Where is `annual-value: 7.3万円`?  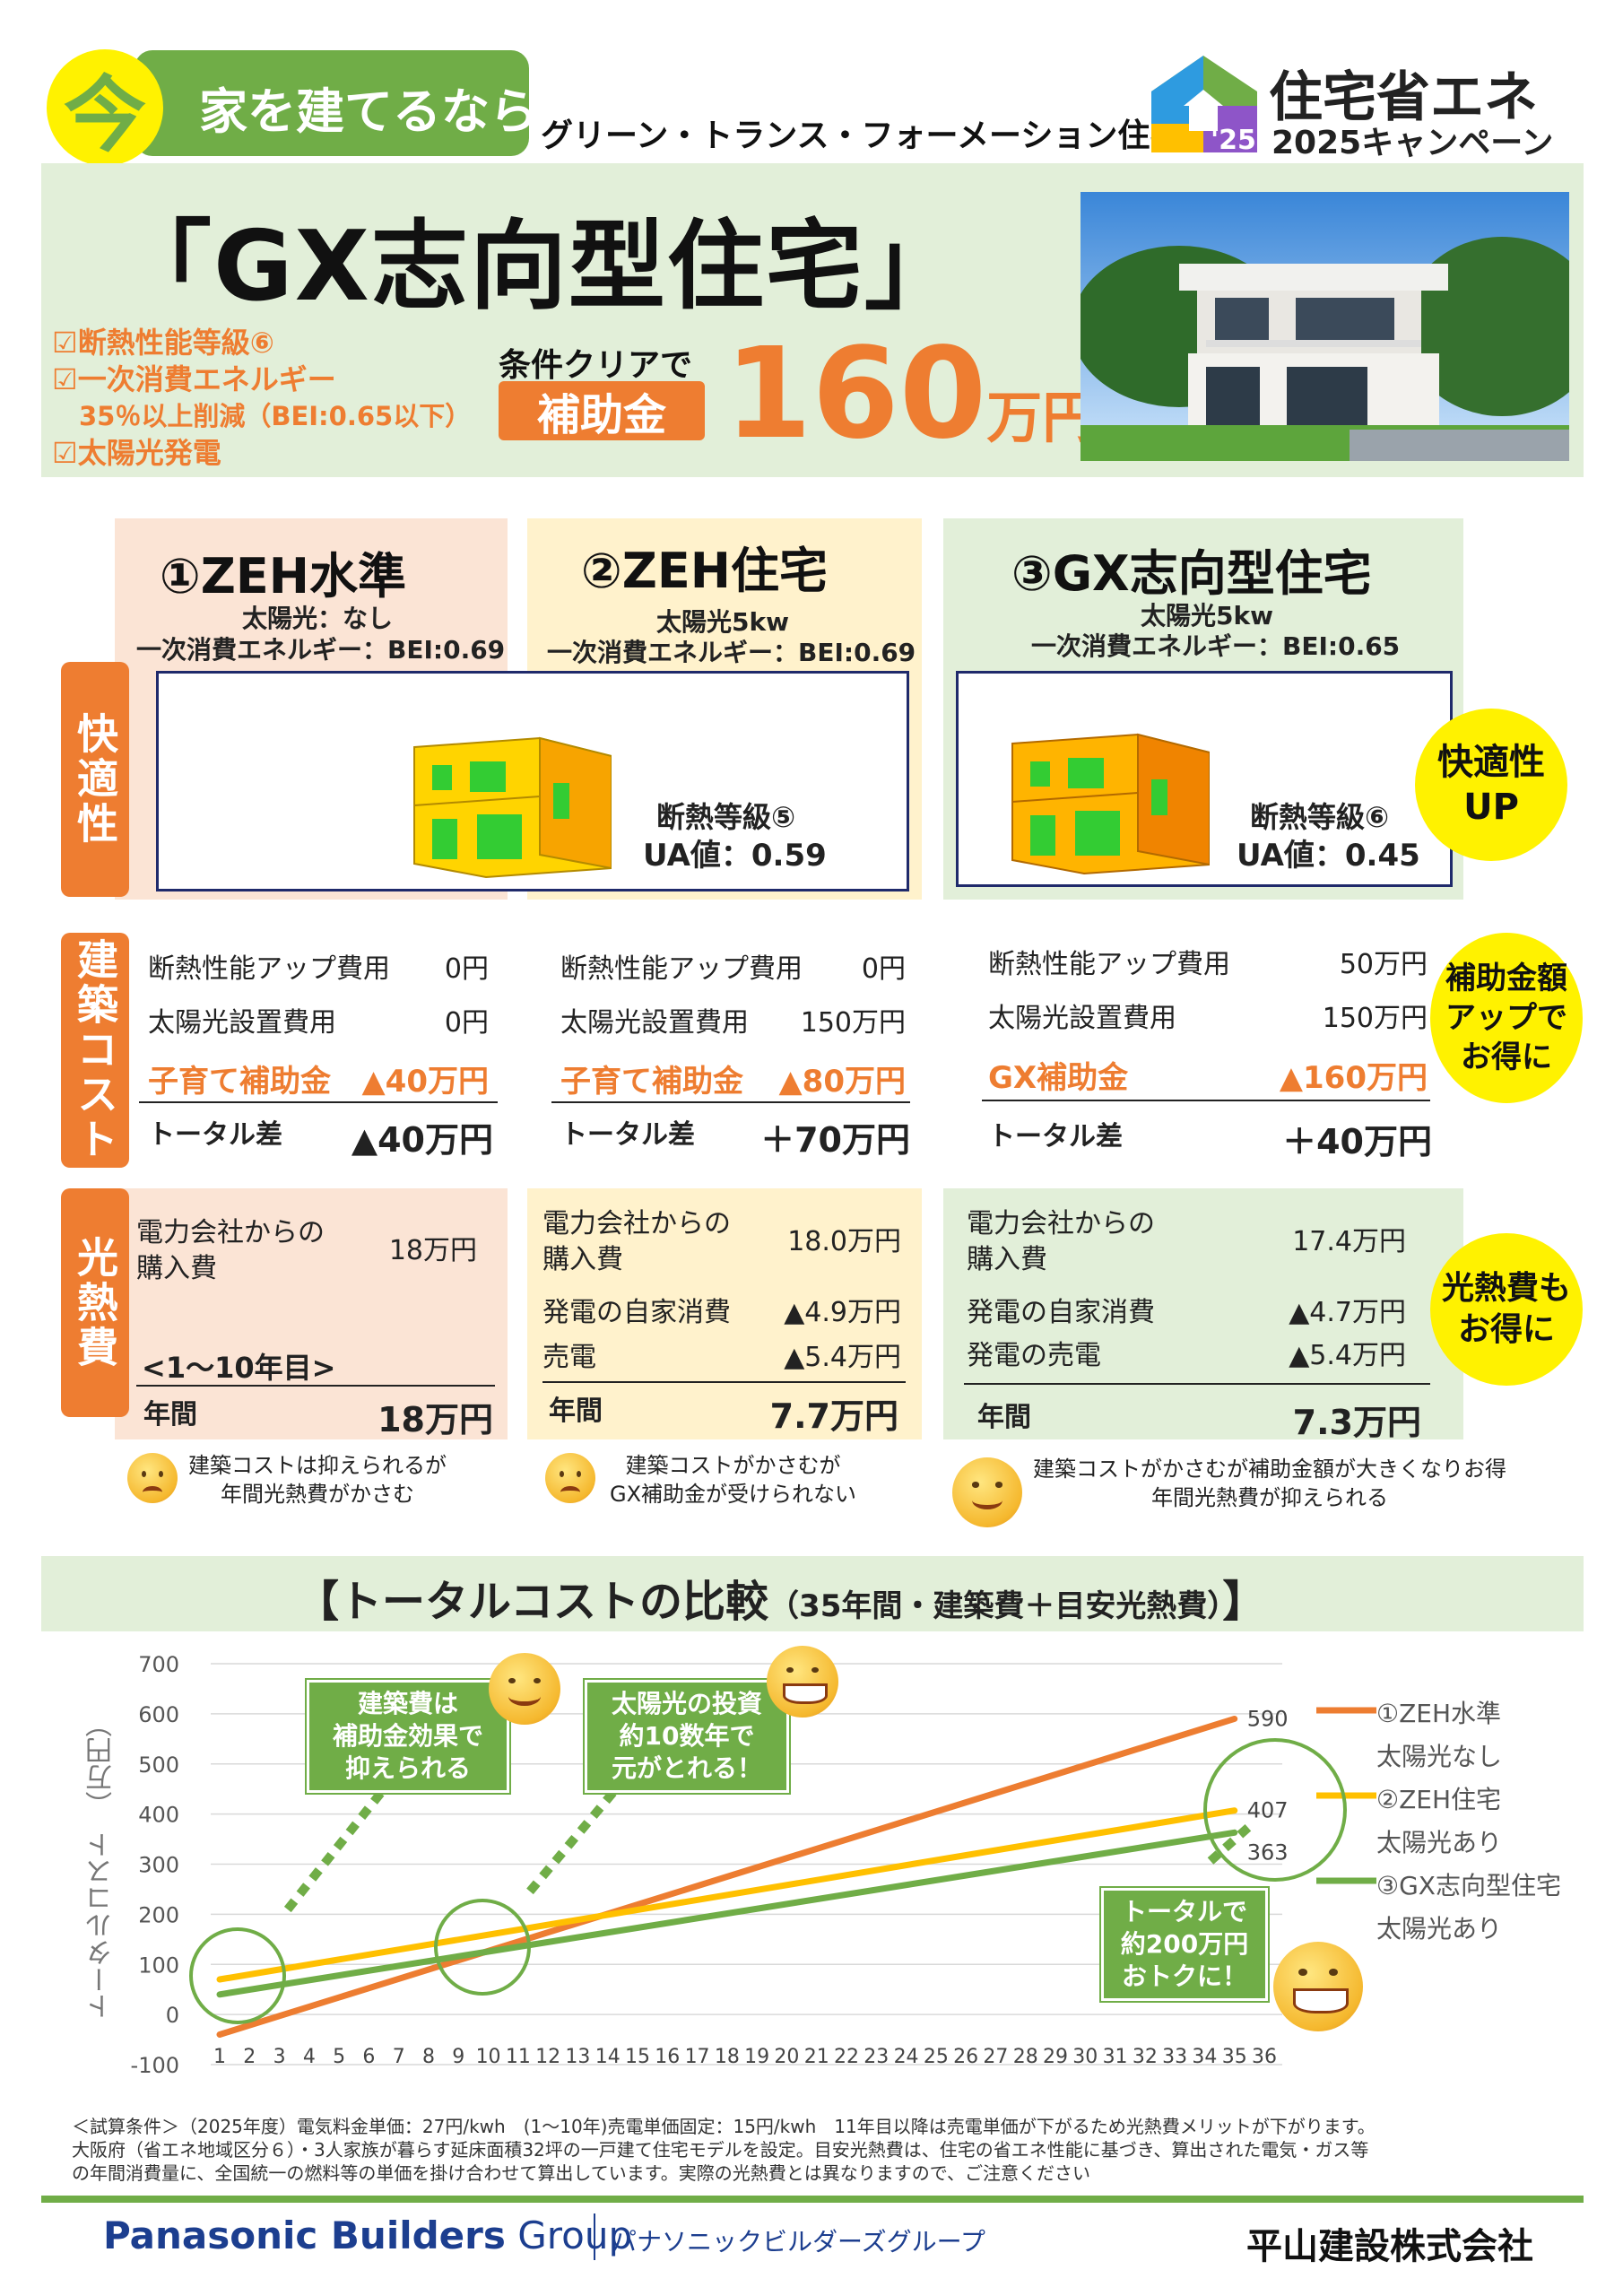
annual-value: 7.3万円 is located at coordinates (1356, 1422).